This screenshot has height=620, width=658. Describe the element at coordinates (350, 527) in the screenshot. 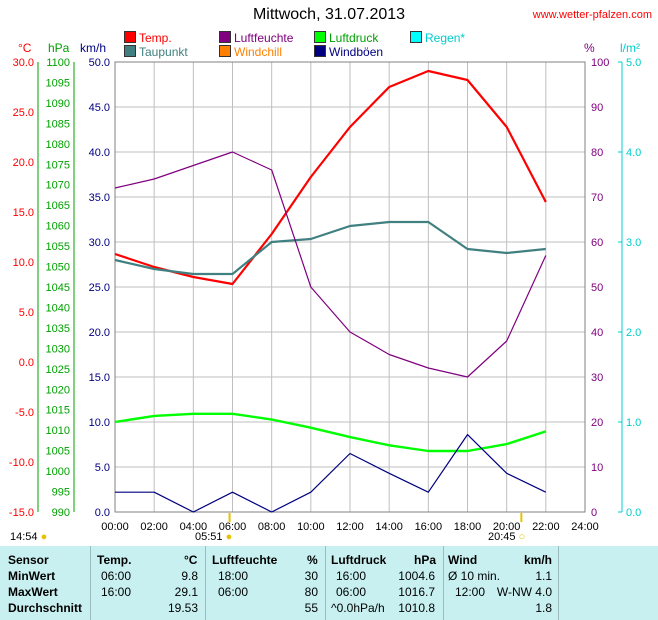

I see `x-tick-label: 12:00` at that location.